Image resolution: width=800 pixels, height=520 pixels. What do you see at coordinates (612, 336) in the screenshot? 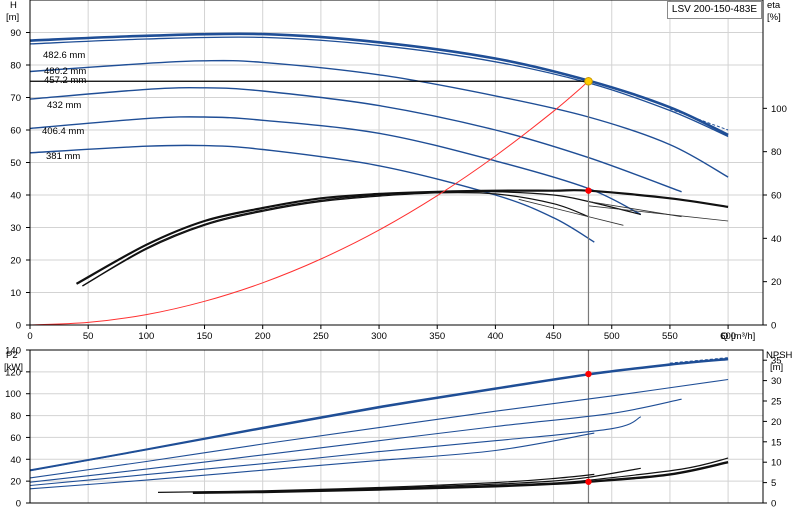
I see `x-tick-label: 500` at bounding box center [612, 336].